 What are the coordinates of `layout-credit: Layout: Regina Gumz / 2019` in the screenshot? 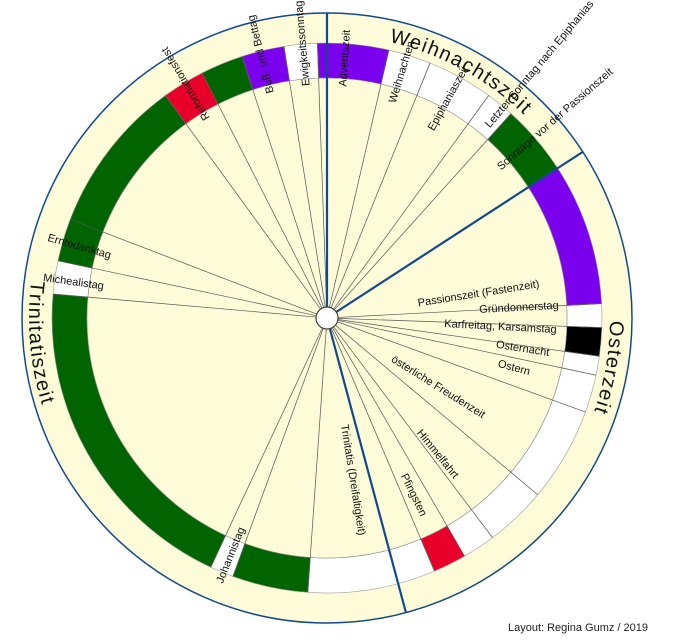 It's located at (577, 628).